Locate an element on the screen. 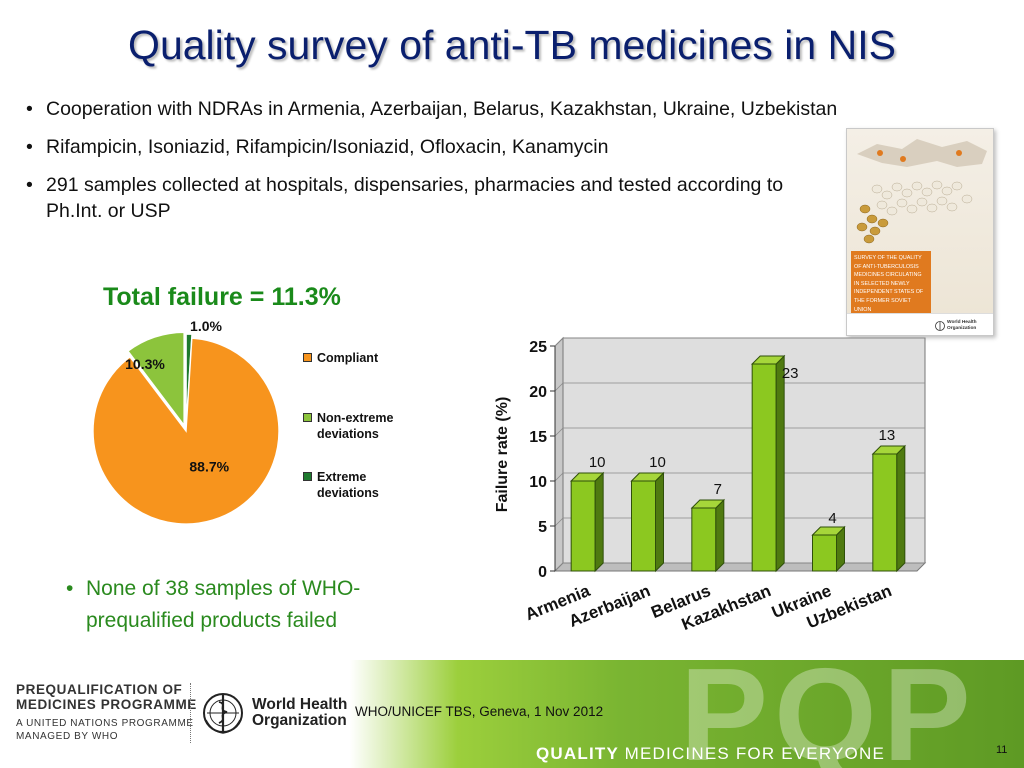  pie-data-label: 88.7% is located at coordinates (209, 466).